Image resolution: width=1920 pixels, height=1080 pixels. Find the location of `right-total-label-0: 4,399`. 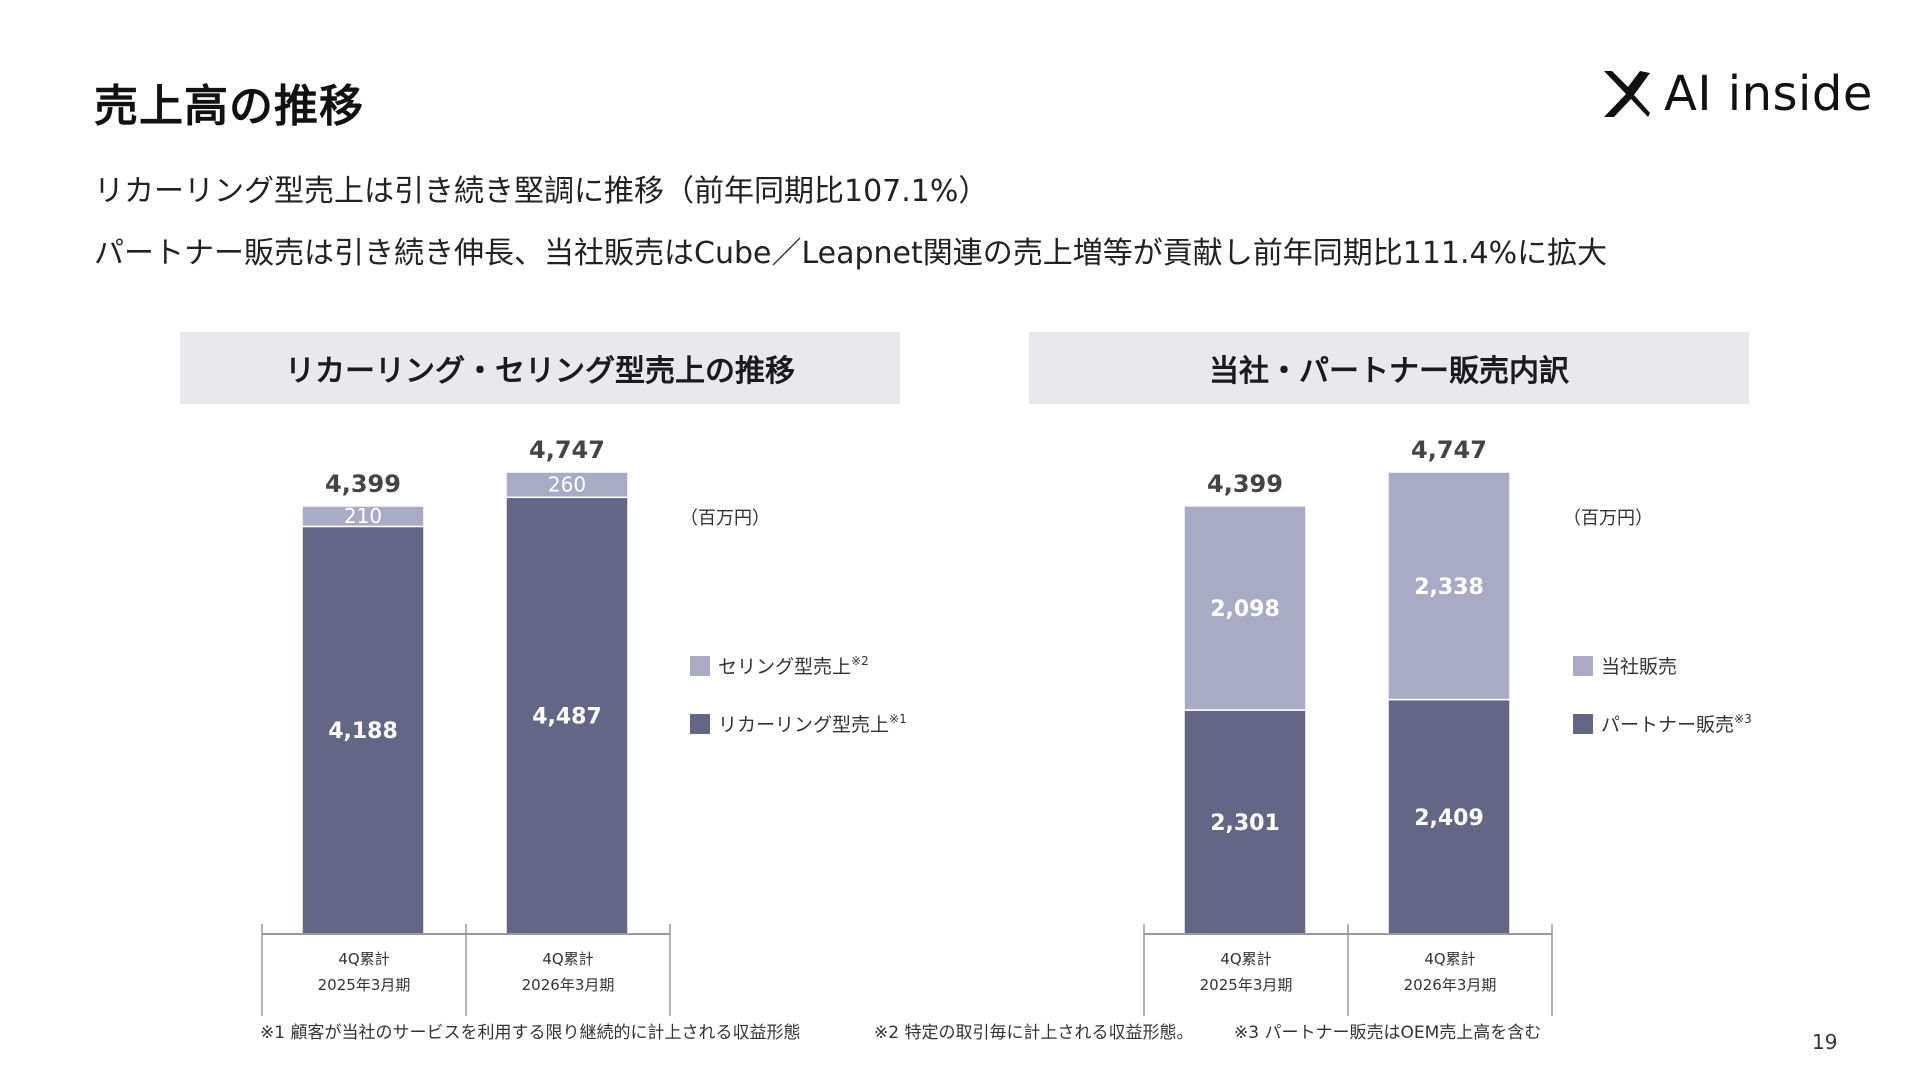

right-total-label-0: 4,399 is located at coordinates (1245, 484).